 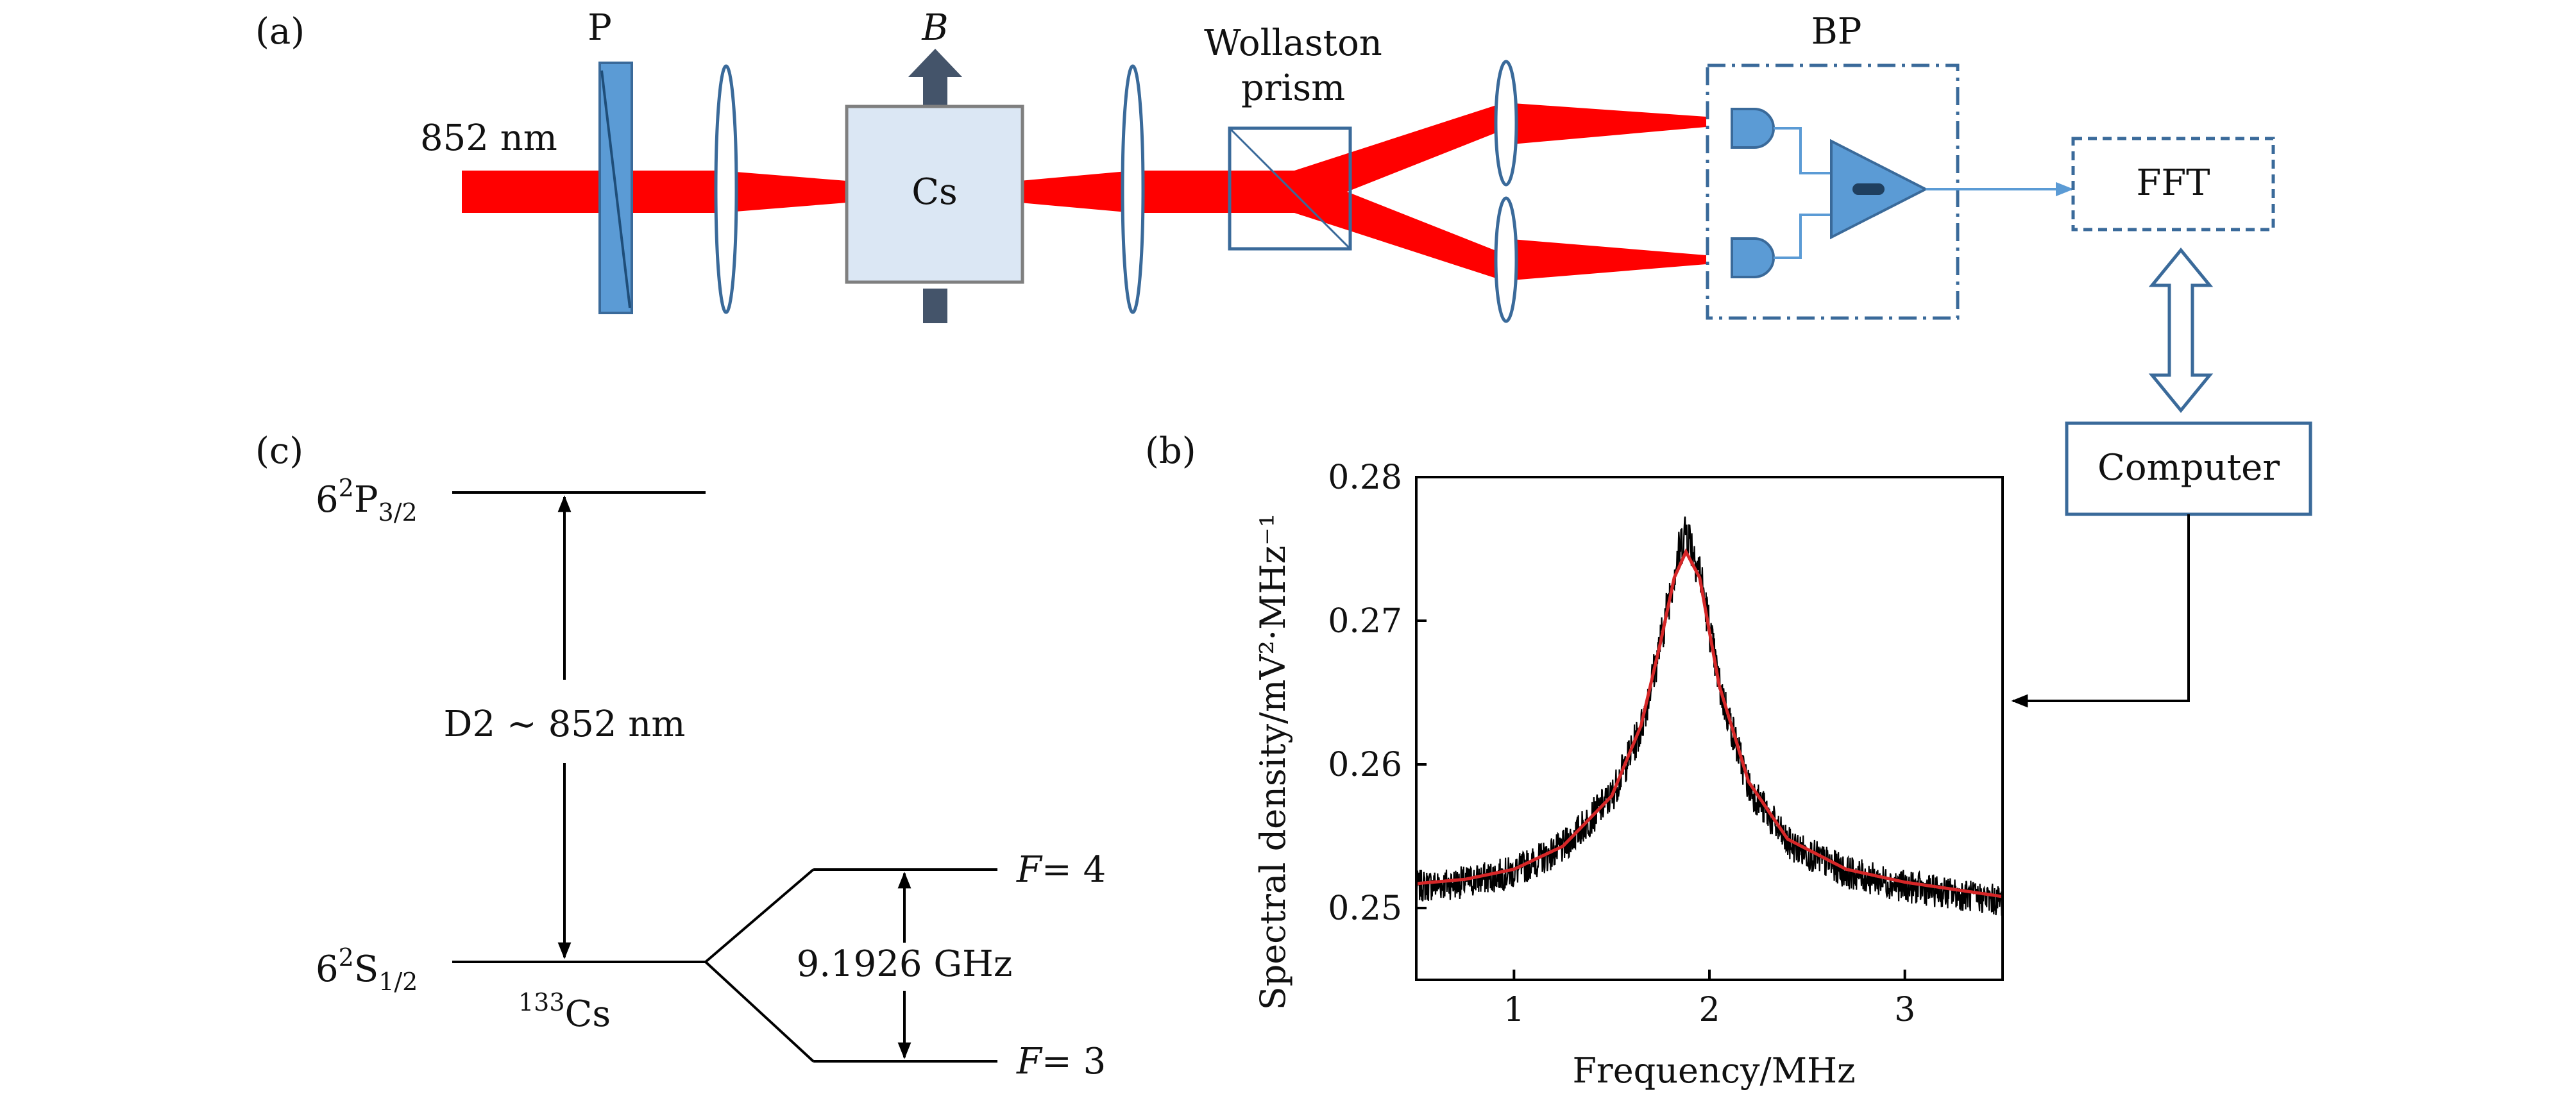 I want to click on wollaston-prism-icon, so click(x=1290, y=188).